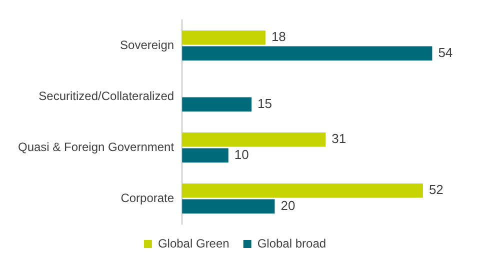 The height and width of the screenshot is (265, 490). What do you see at coordinates (288, 205) in the screenshot?
I see `data-label: 20` at bounding box center [288, 205].